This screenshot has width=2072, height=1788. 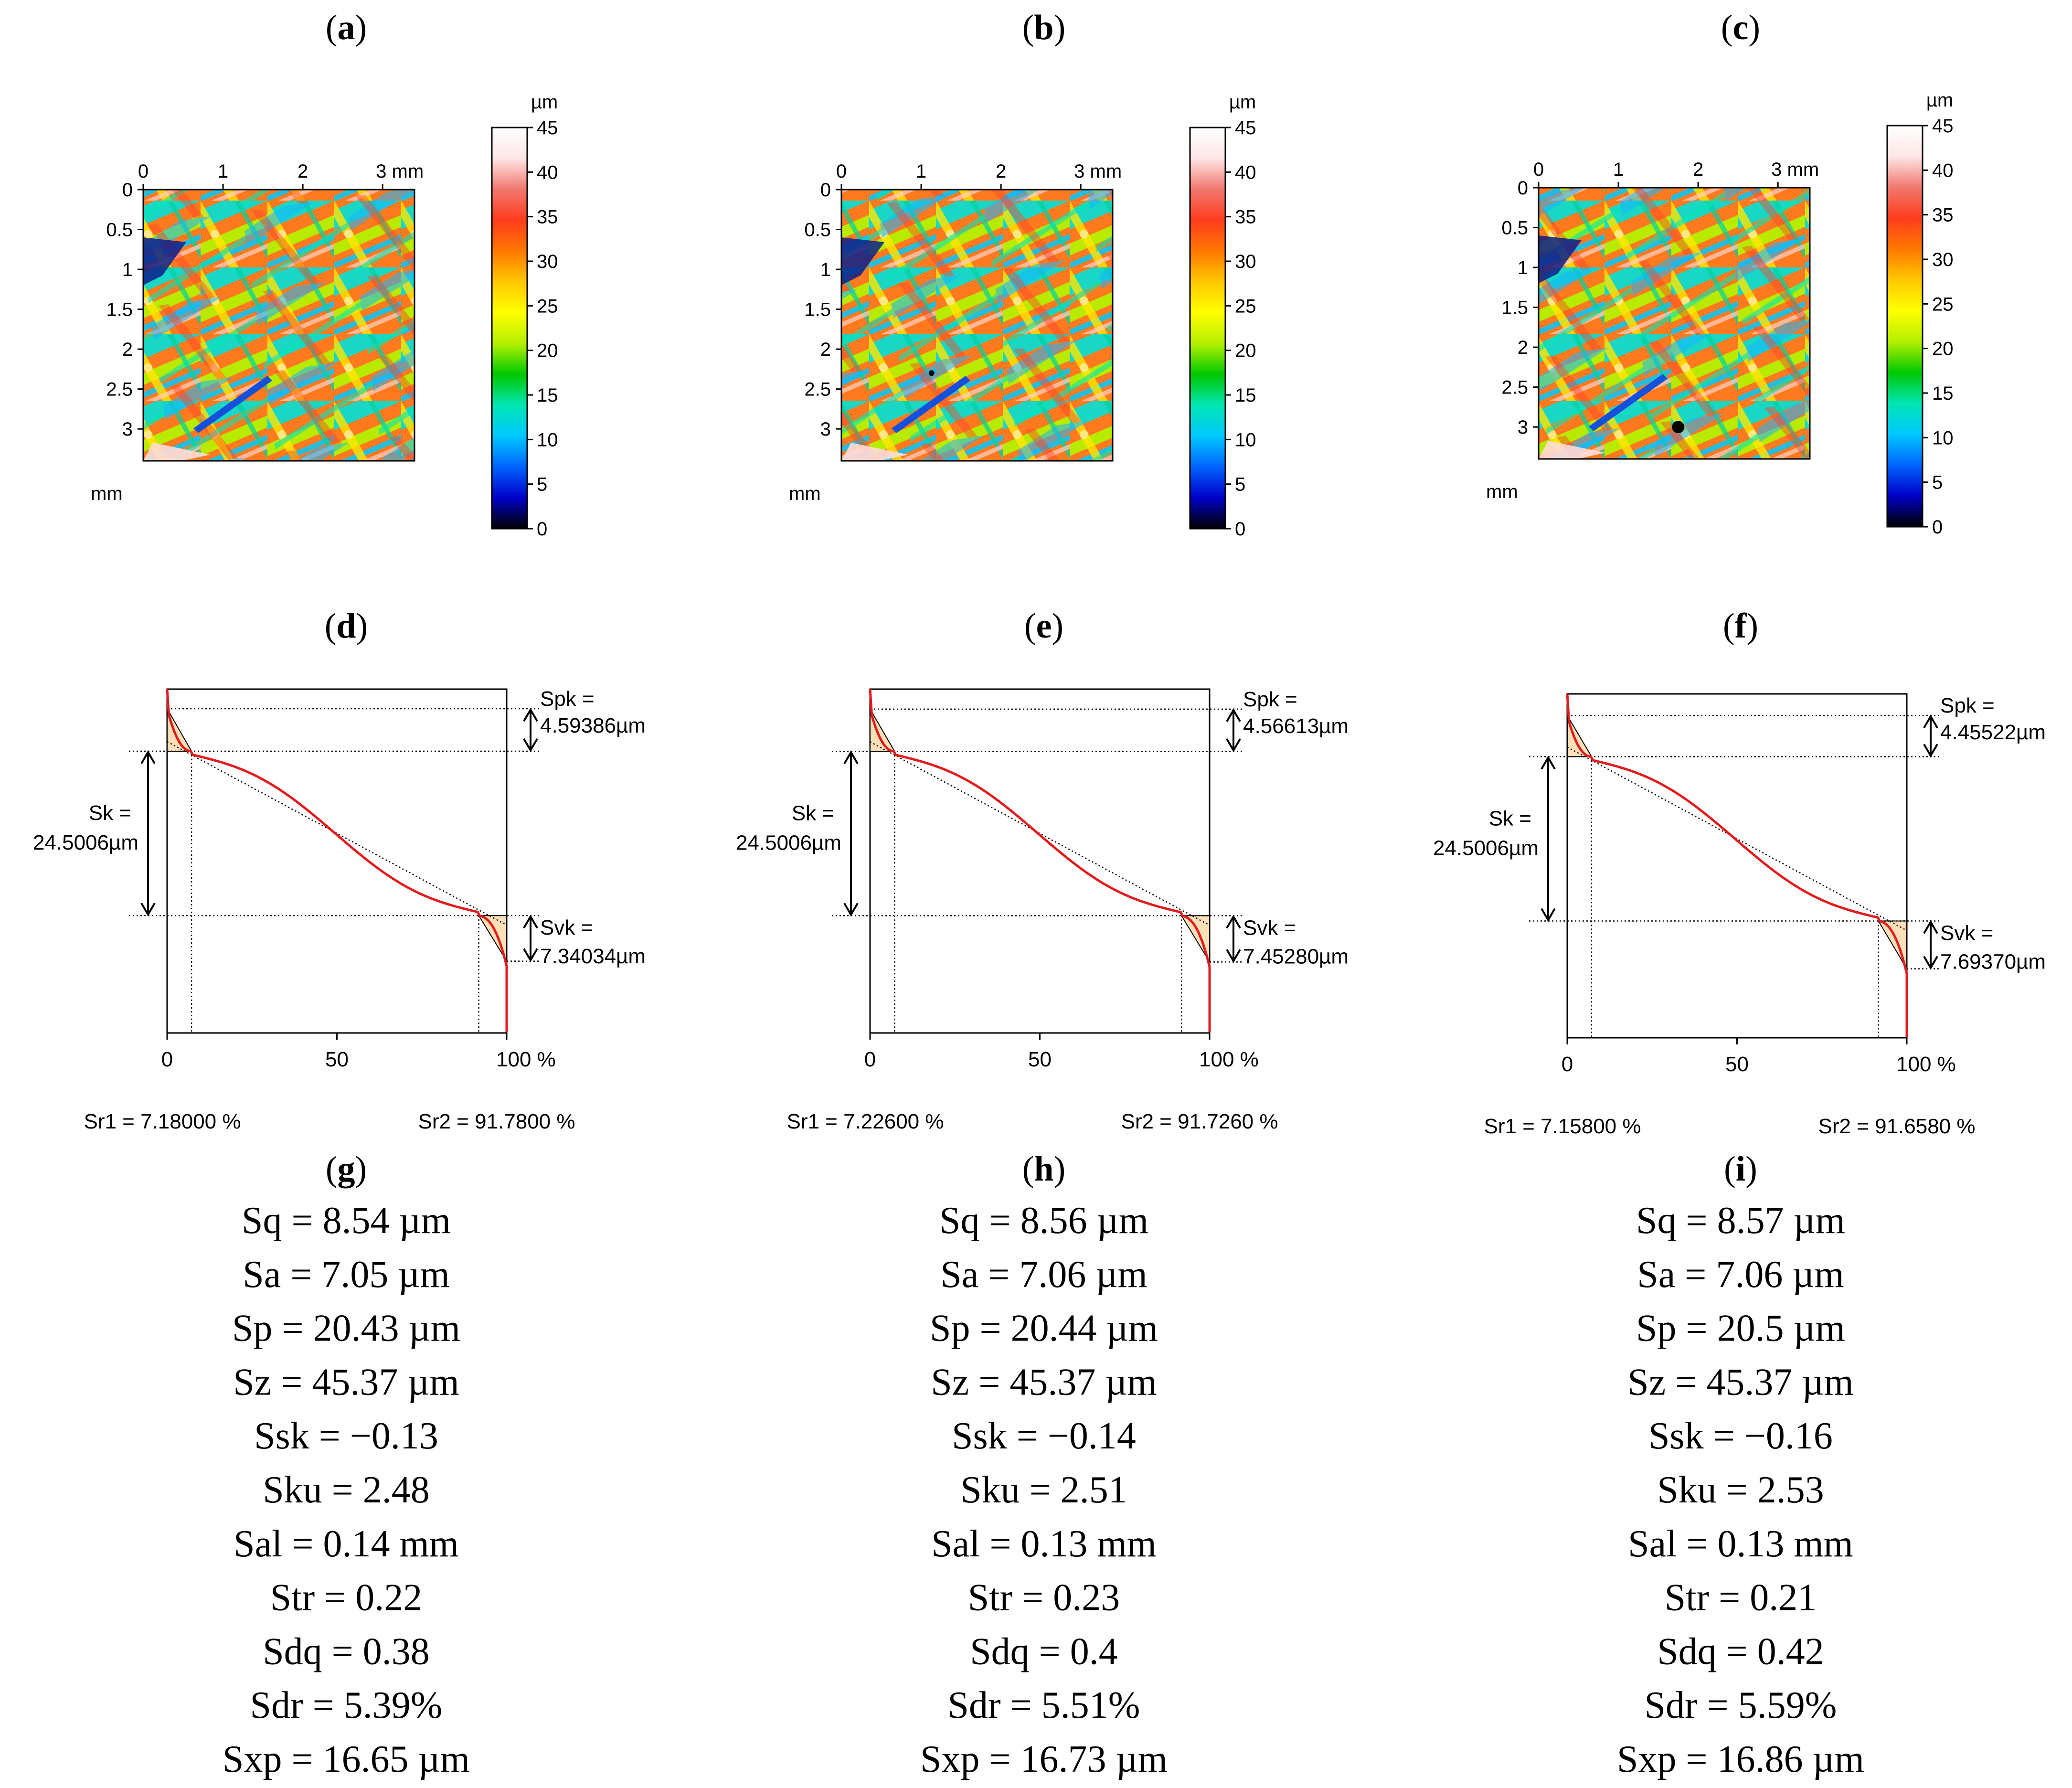 I want to click on parameter-row: Sku = 2.48, so click(x=346, y=1490).